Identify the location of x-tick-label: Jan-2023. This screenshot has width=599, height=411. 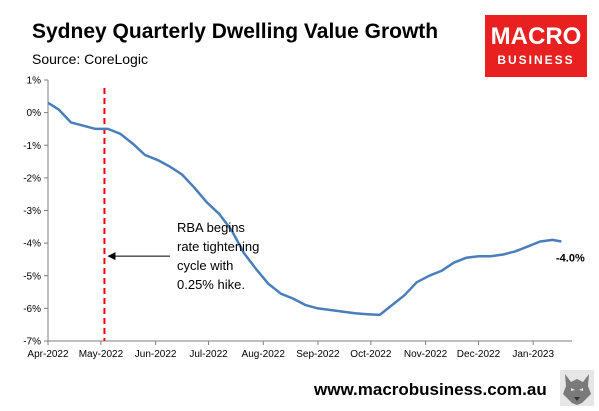
(533, 354).